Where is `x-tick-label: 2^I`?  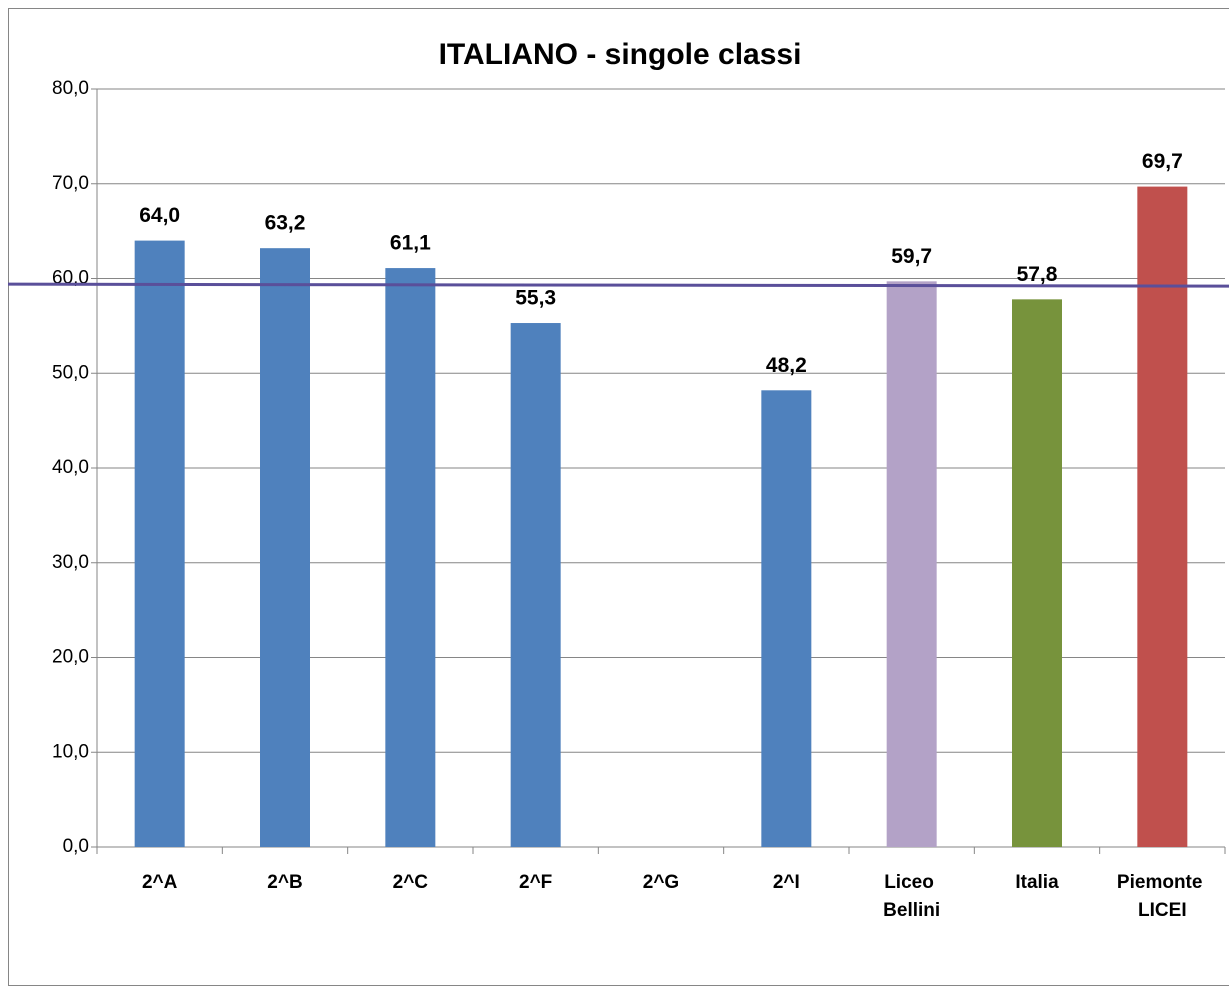
x-tick-label: 2^I is located at coordinates (786, 882).